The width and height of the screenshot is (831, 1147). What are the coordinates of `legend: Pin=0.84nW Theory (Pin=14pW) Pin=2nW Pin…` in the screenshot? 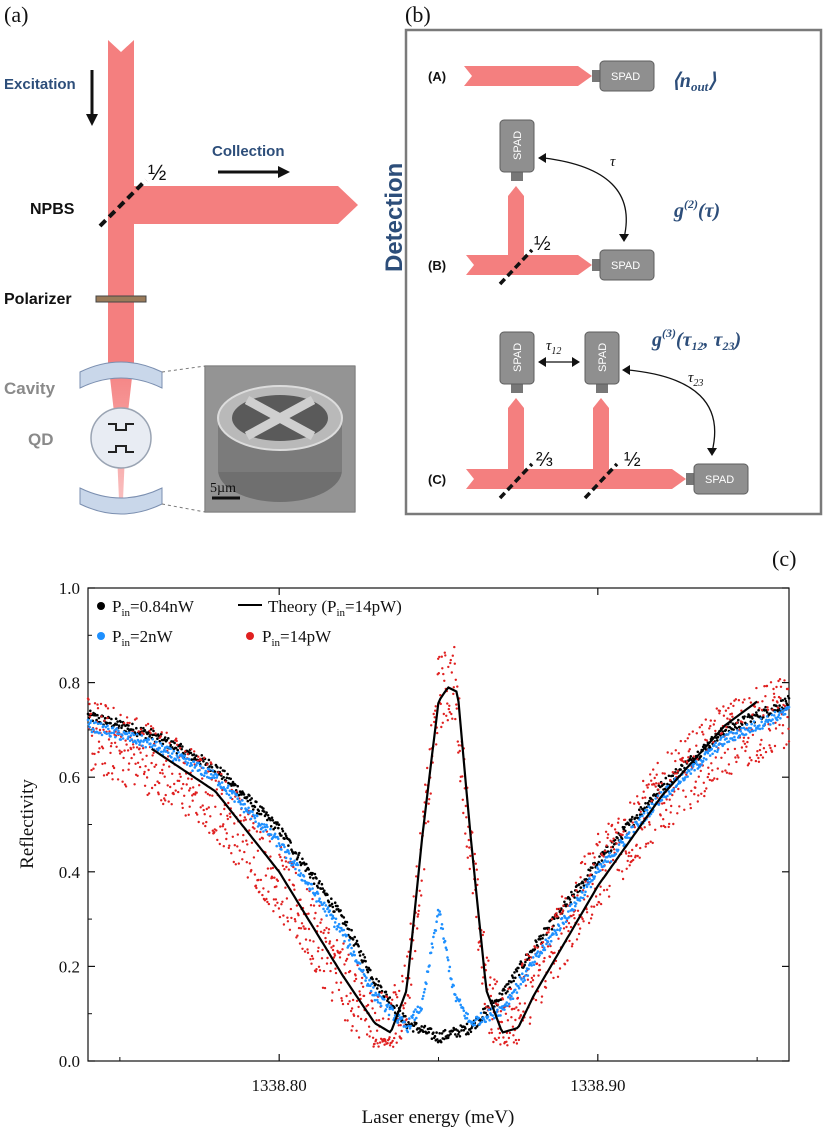 It's located at (249, 623).